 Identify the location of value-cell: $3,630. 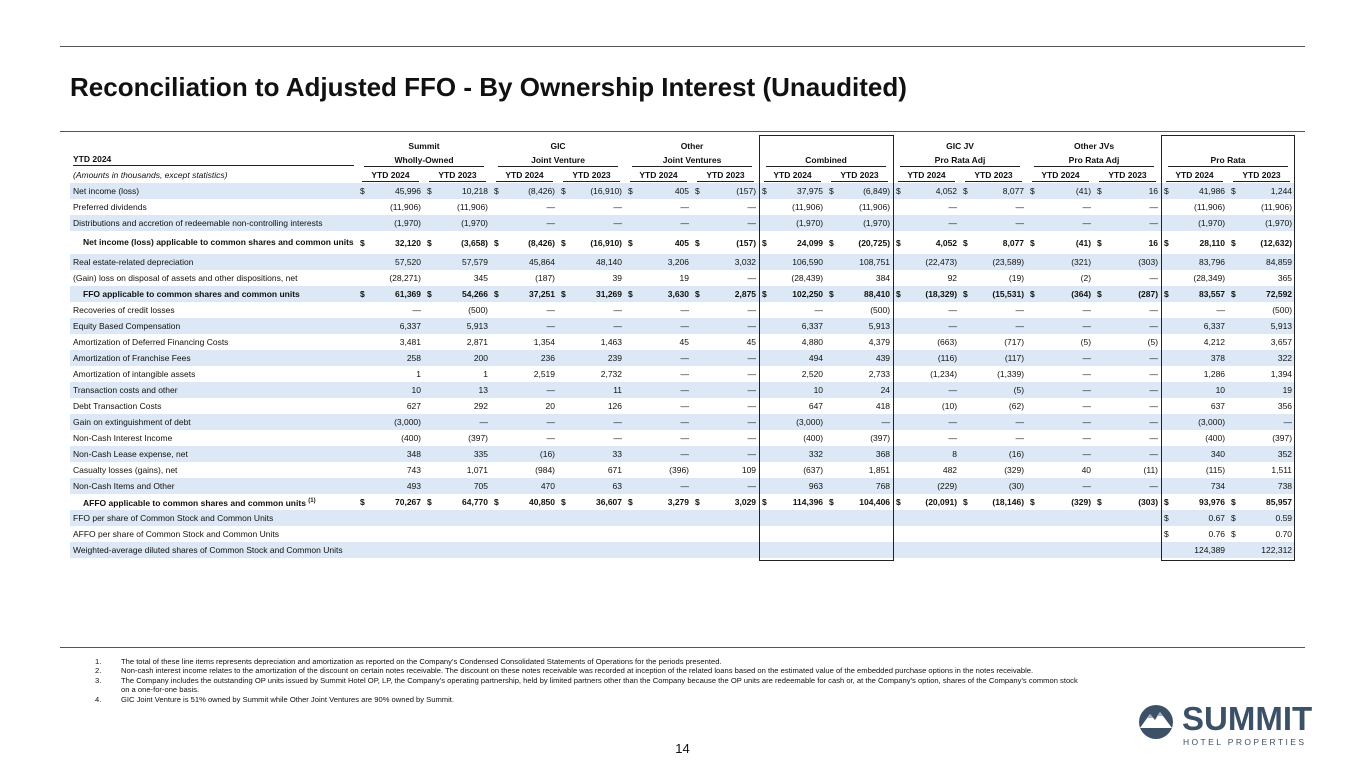
(659, 294).